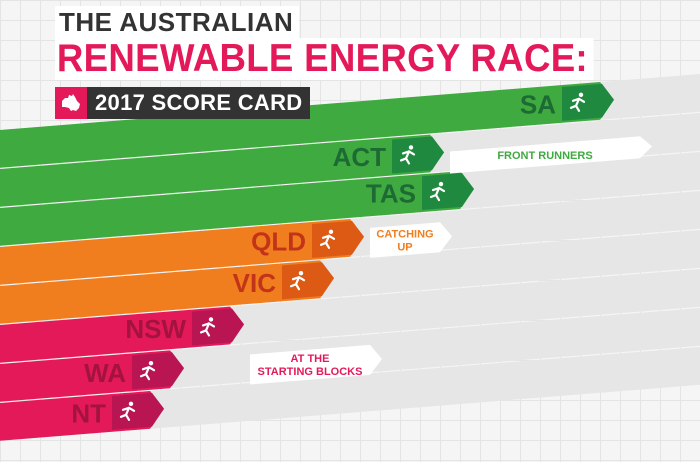  What do you see at coordinates (199, 103) in the screenshot?
I see `subtitle-text: 2017 SCORE CARD` at bounding box center [199, 103].